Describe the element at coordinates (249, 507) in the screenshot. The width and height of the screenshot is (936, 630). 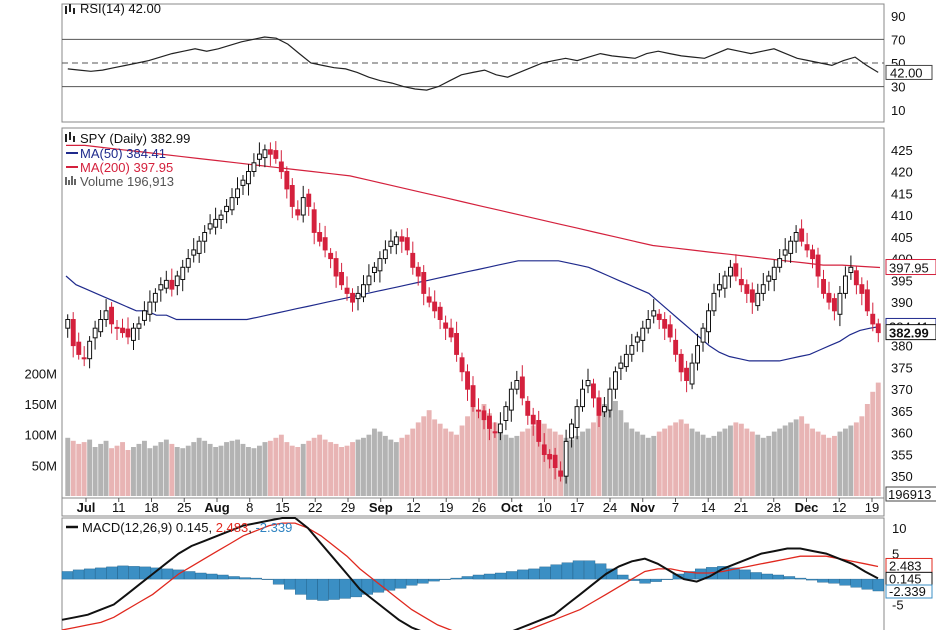
I see `x-tick-label: 8` at that location.